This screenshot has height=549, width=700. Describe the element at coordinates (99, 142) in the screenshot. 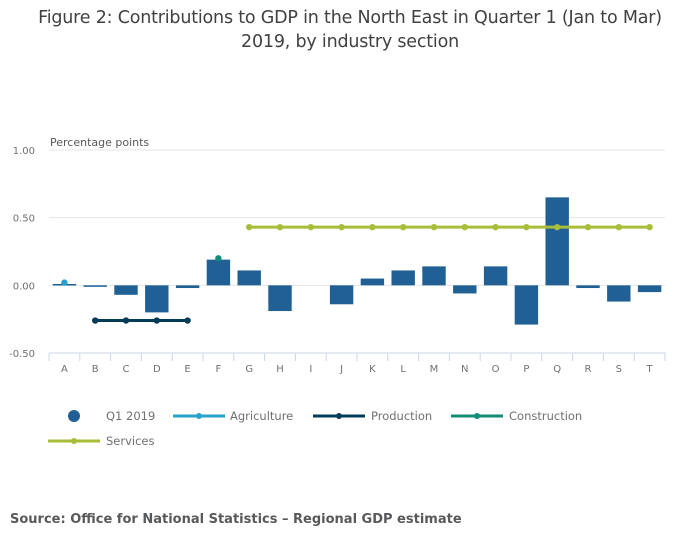

I see `y-axis-title: Percentage points` at that location.